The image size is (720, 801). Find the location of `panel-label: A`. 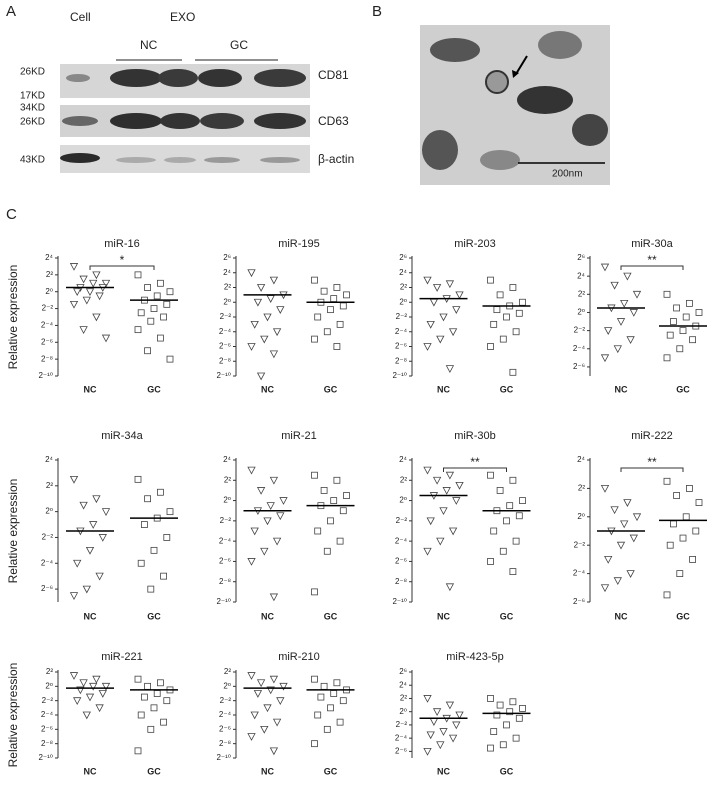

panel-label: A is located at coordinates (11, 11).